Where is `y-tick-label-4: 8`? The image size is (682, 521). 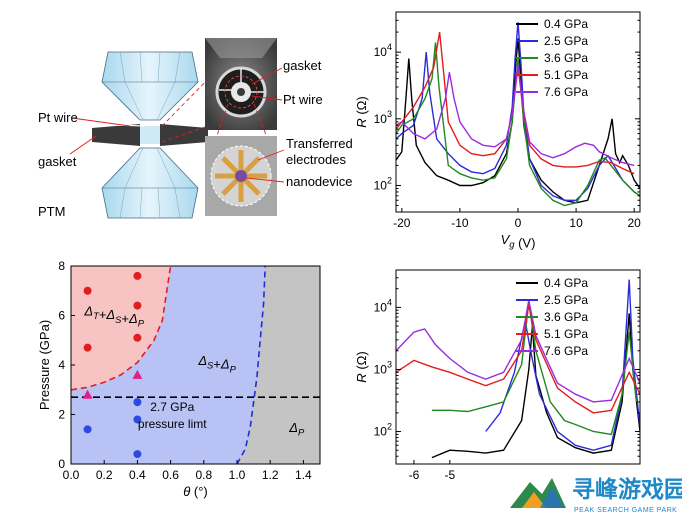 y-tick-label-4: 8 is located at coordinates (61, 266).